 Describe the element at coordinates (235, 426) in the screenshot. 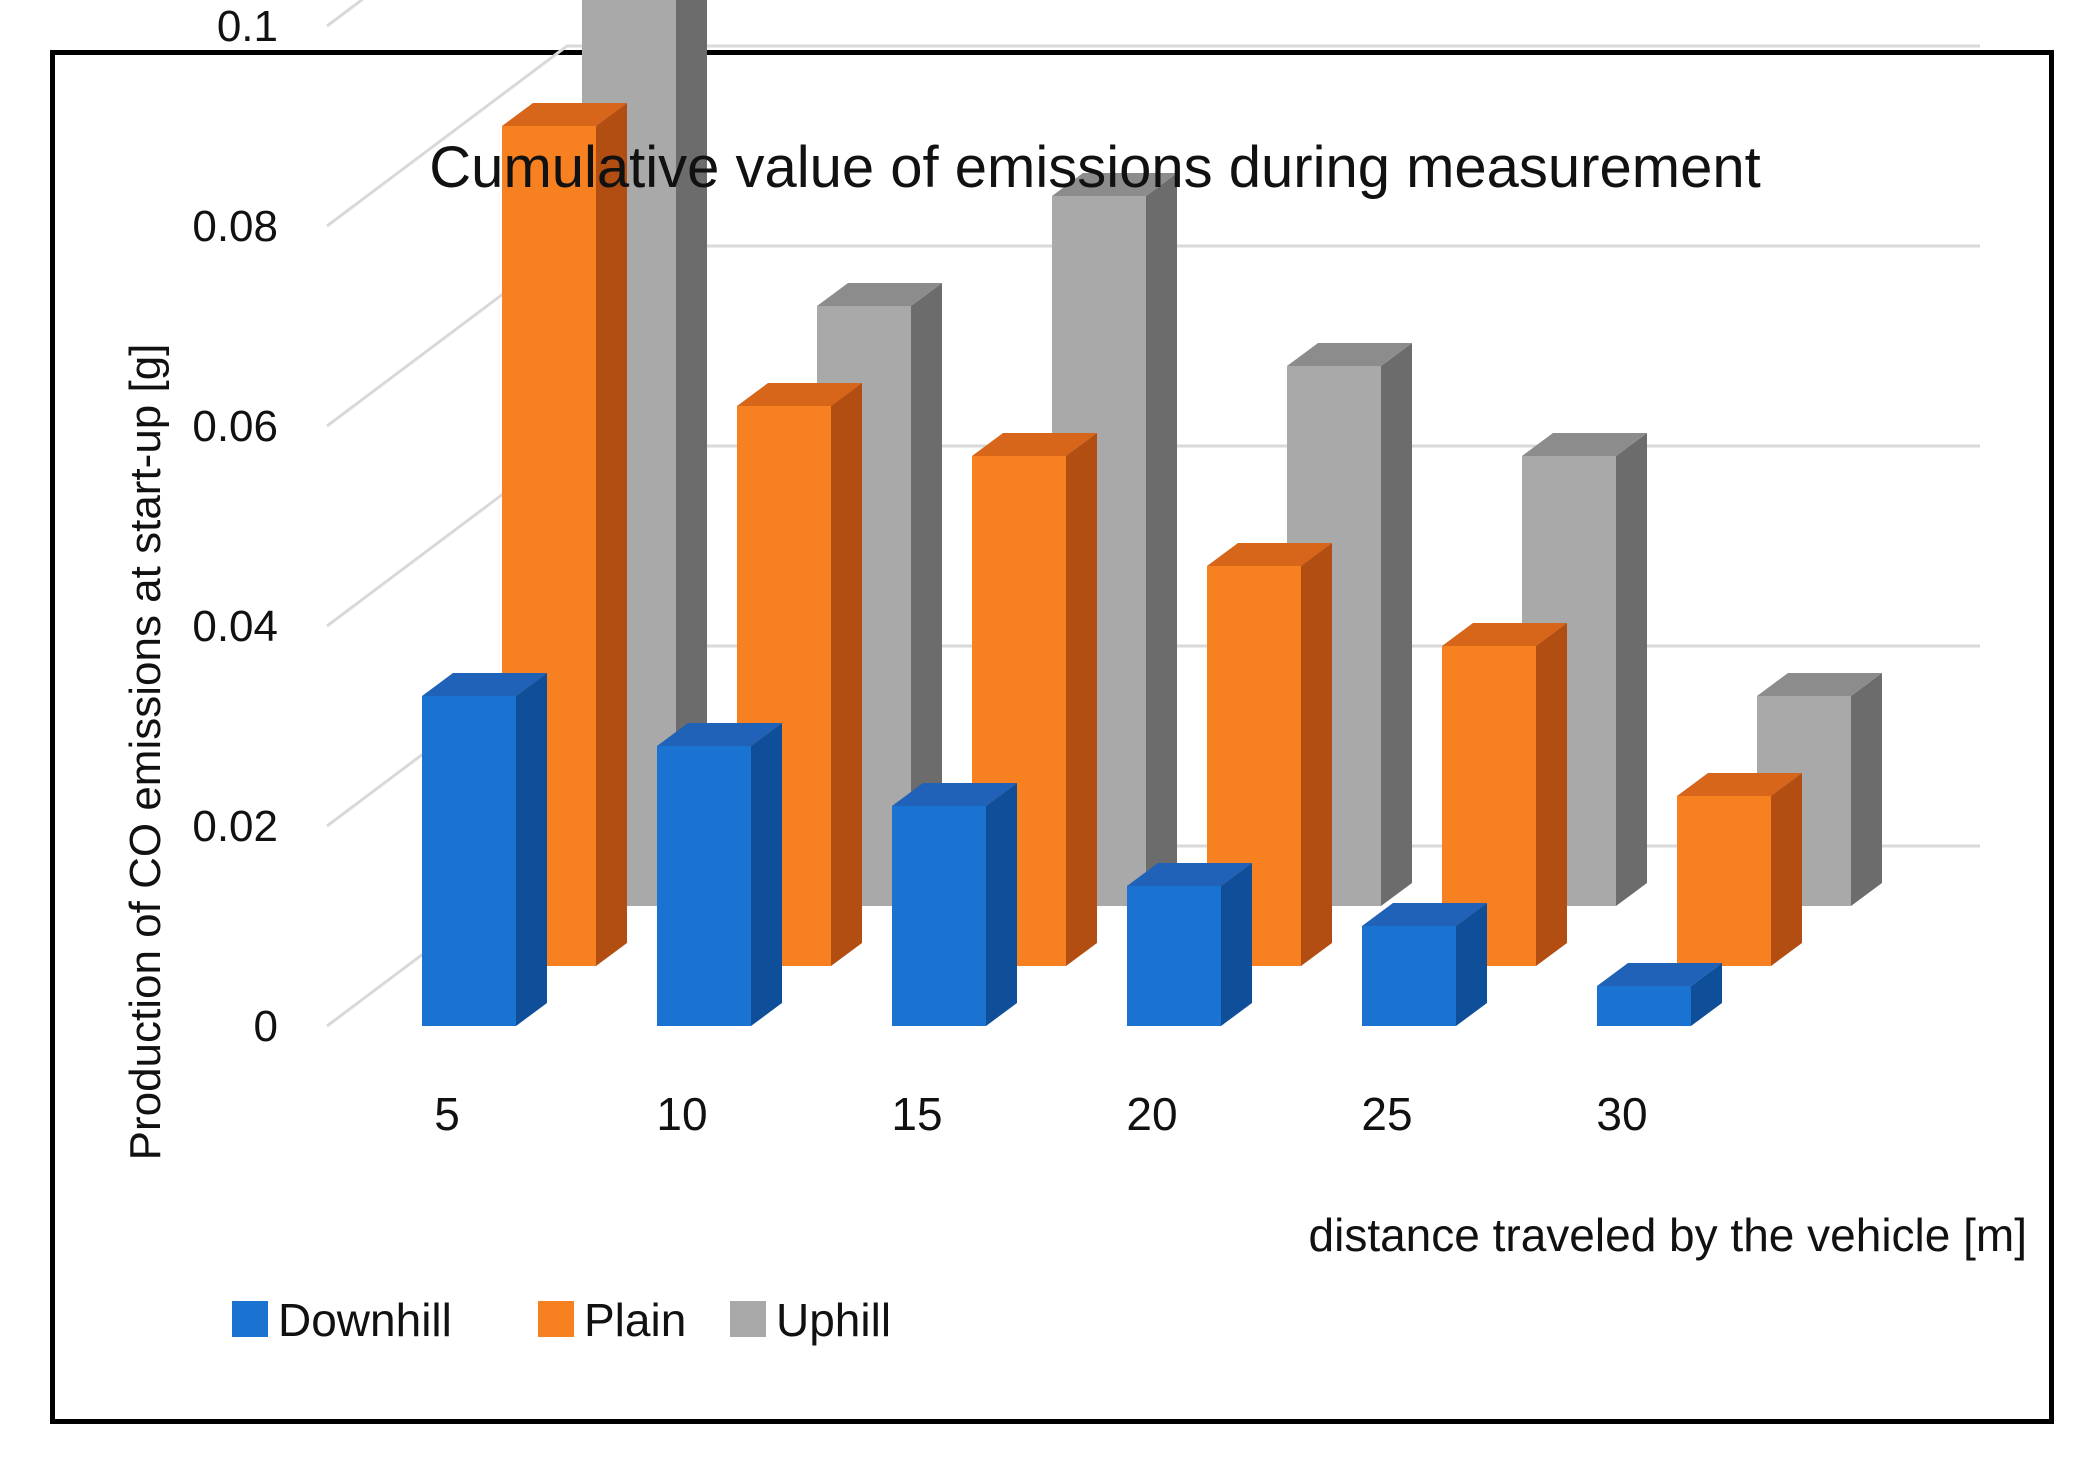

I see `y-tick-label: 0.06` at that location.